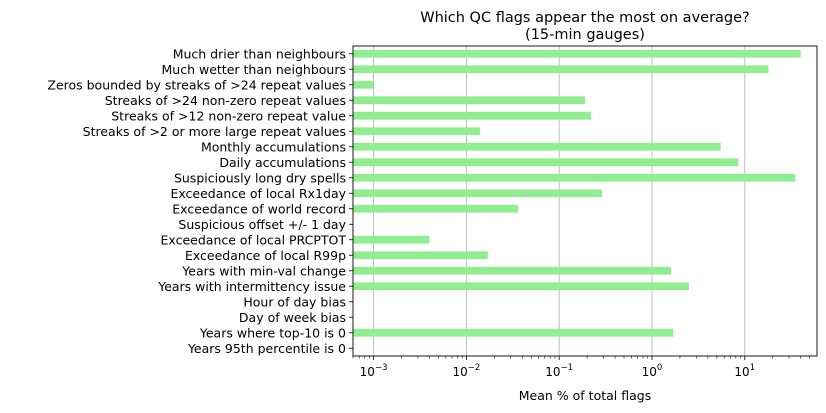  I want to click on y-tick-label: Years with min-val change, so click(263, 270).